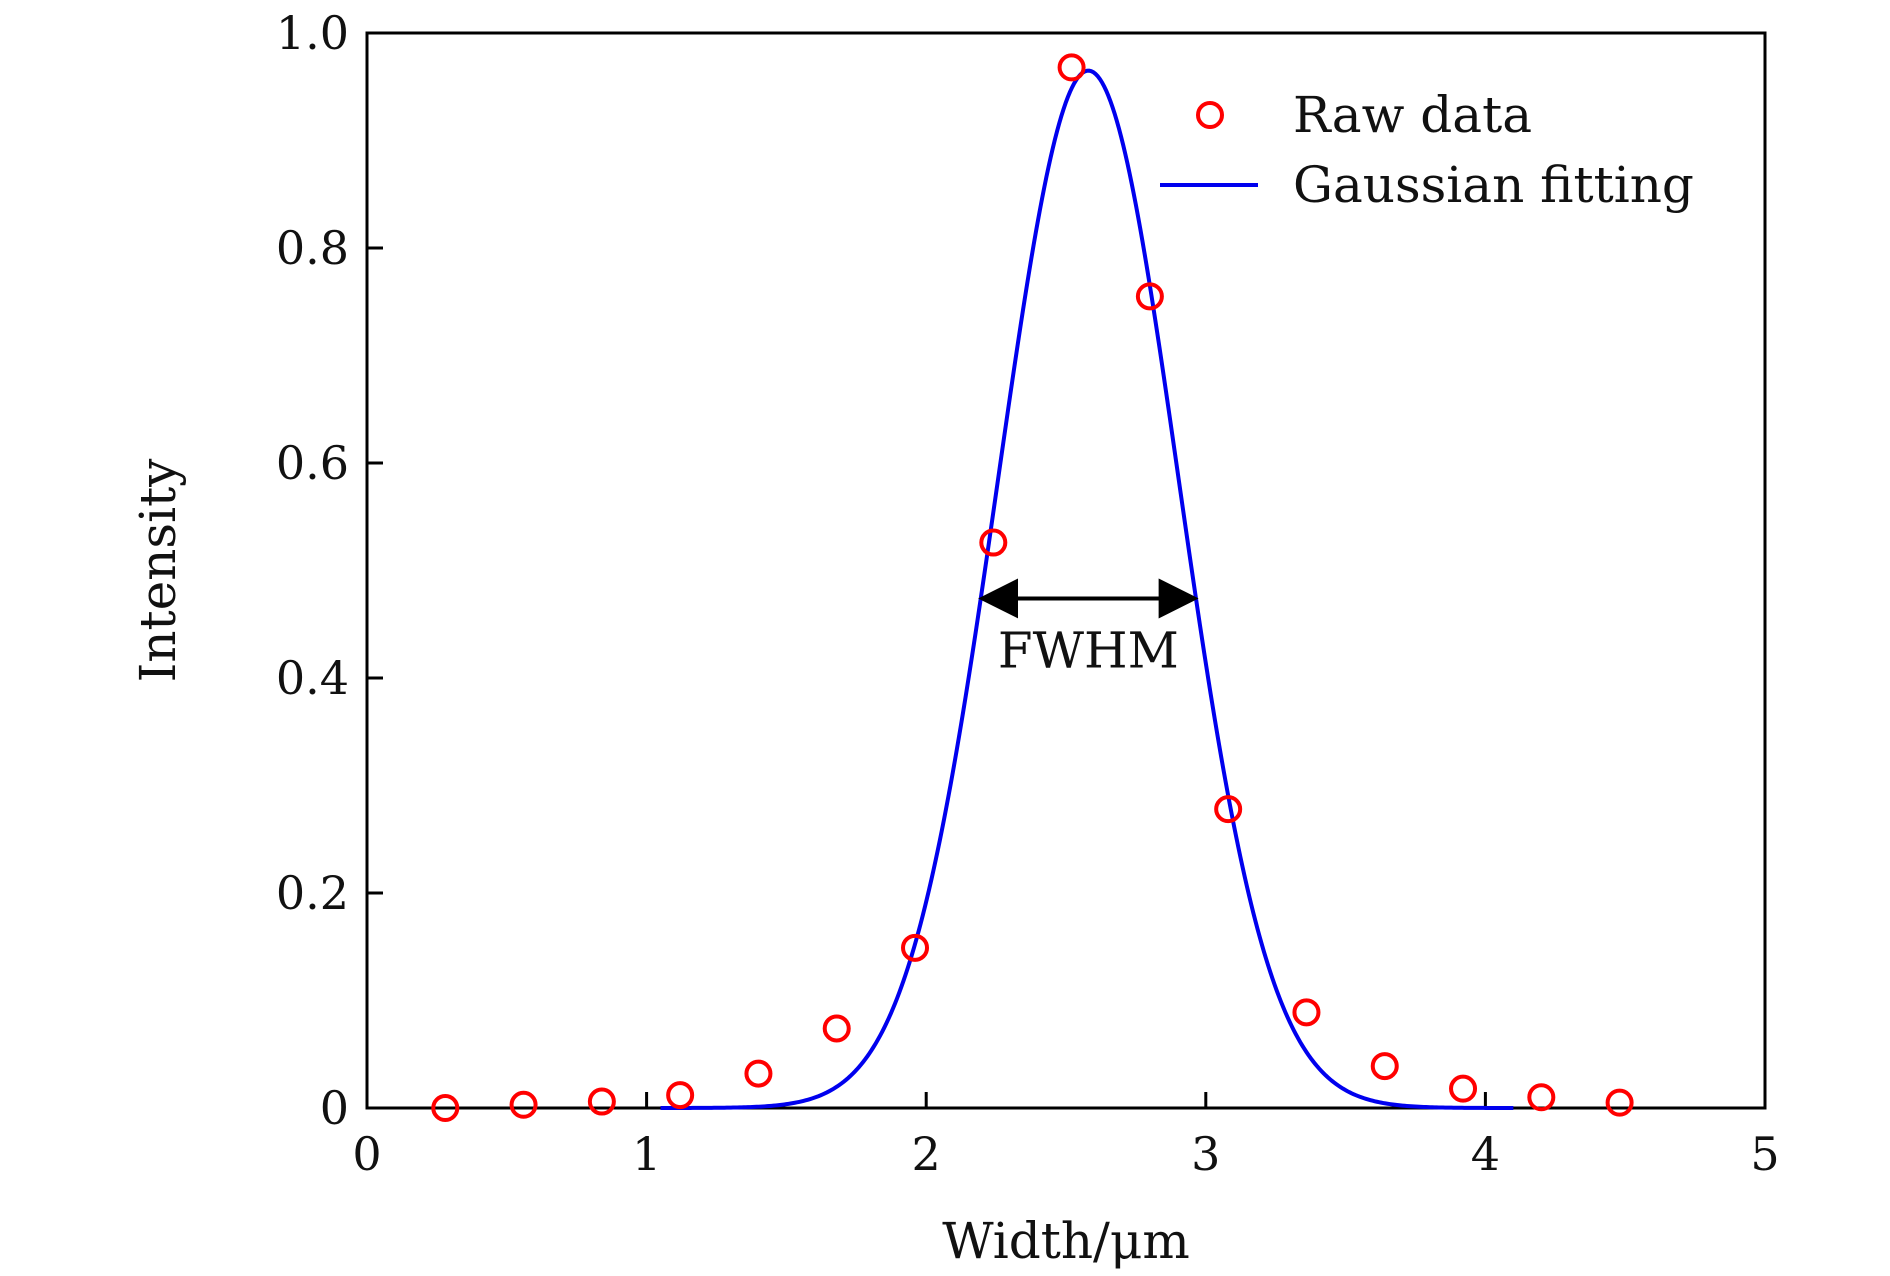  I want to click on fwhm-label: FWHM, so click(1088, 650).